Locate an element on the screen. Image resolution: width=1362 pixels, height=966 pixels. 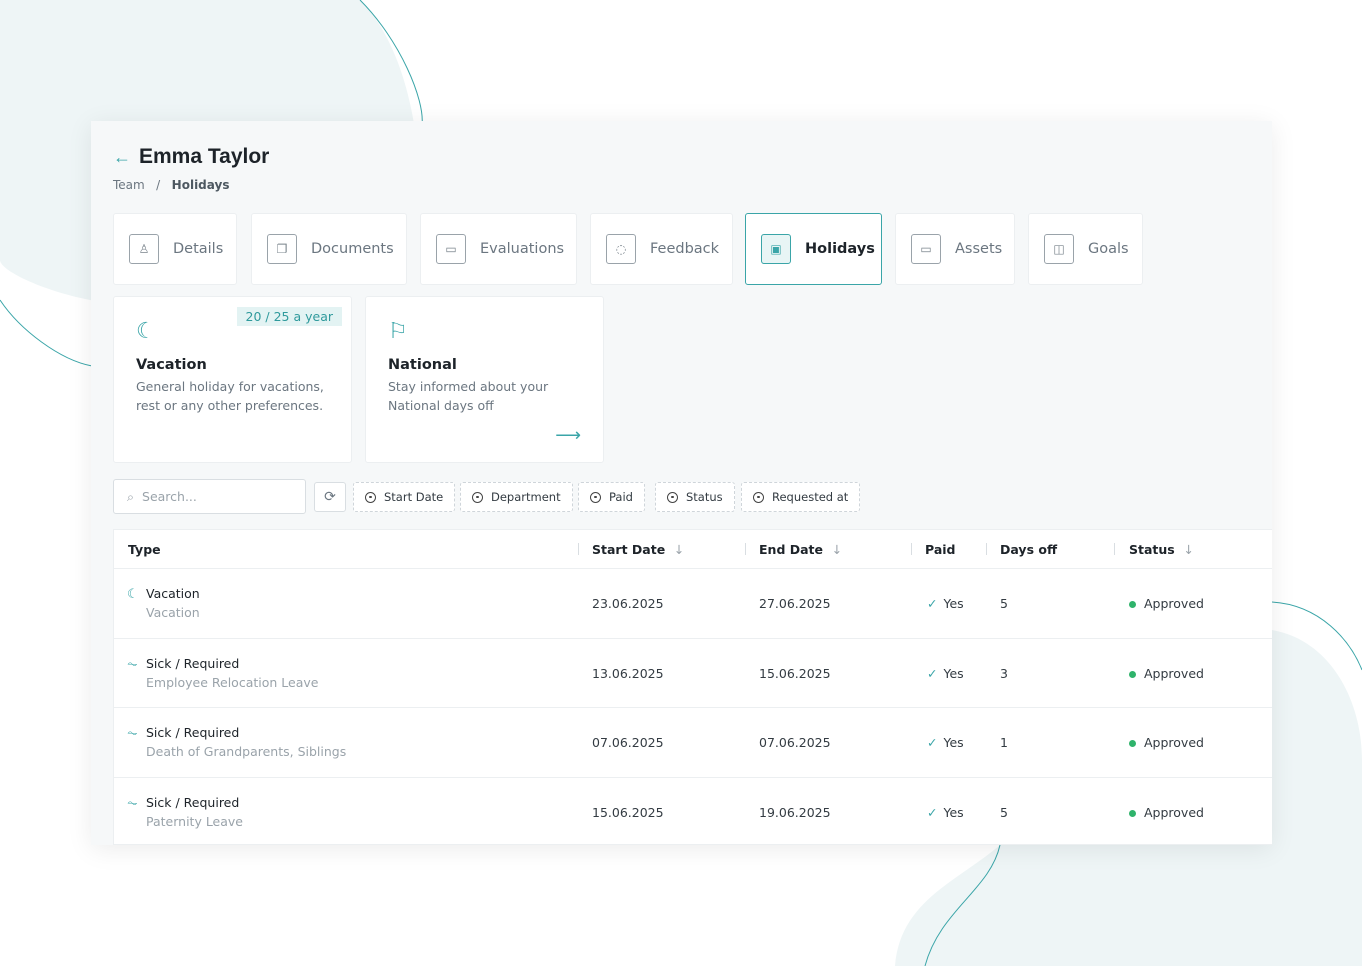
allowance-badge: 20 / 25 a year is located at coordinates (289, 316).